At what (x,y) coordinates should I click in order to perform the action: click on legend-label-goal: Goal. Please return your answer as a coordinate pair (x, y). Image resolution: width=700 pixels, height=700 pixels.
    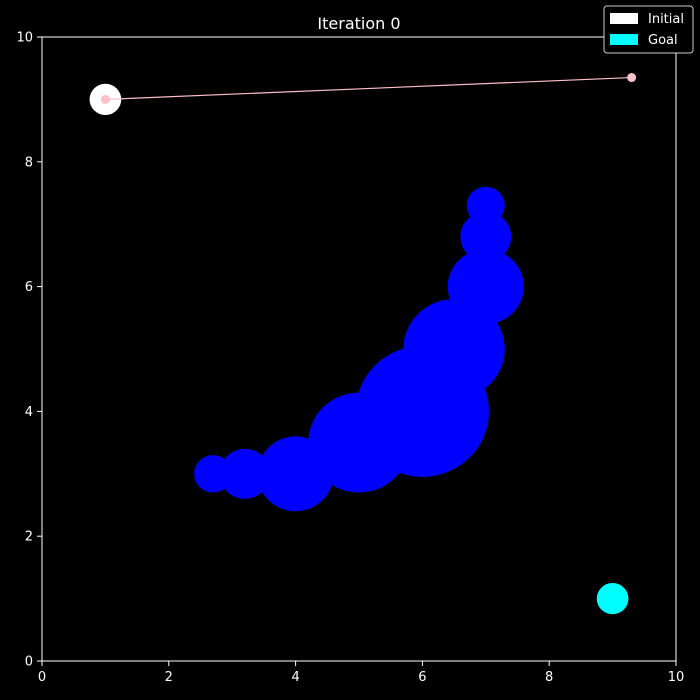
    Looking at the image, I should click on (663, 40).